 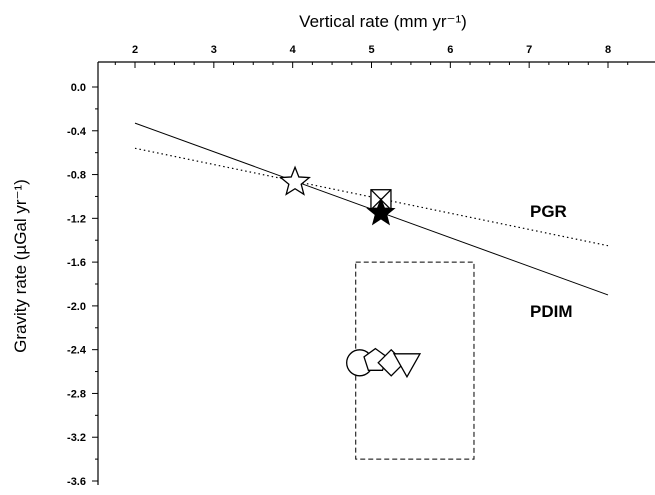 What do you see at coordinates (76, 307) in the screenshot?
I see `y-tick-label: -2.0` at bounding box center [76, 307].